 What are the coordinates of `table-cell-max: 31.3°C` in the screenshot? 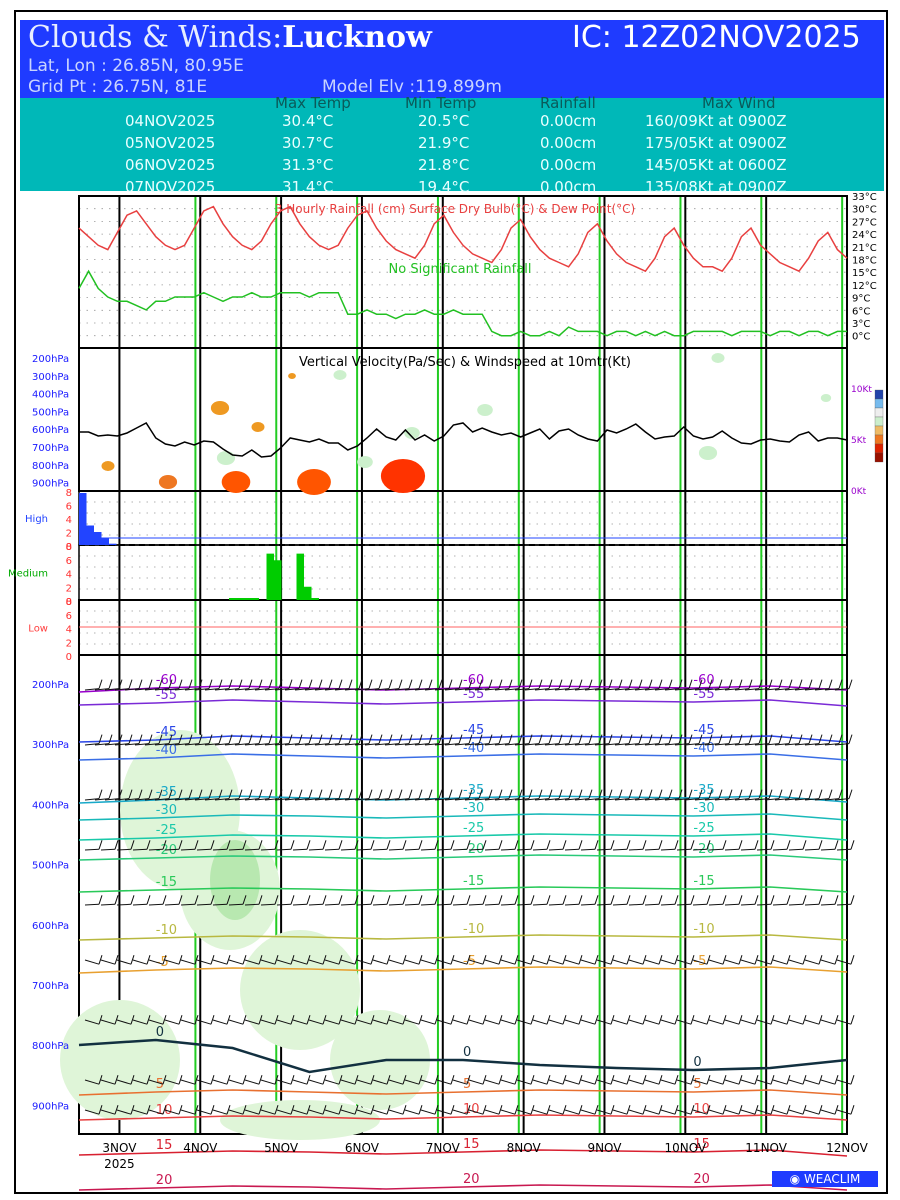 It's located at (308, 165).